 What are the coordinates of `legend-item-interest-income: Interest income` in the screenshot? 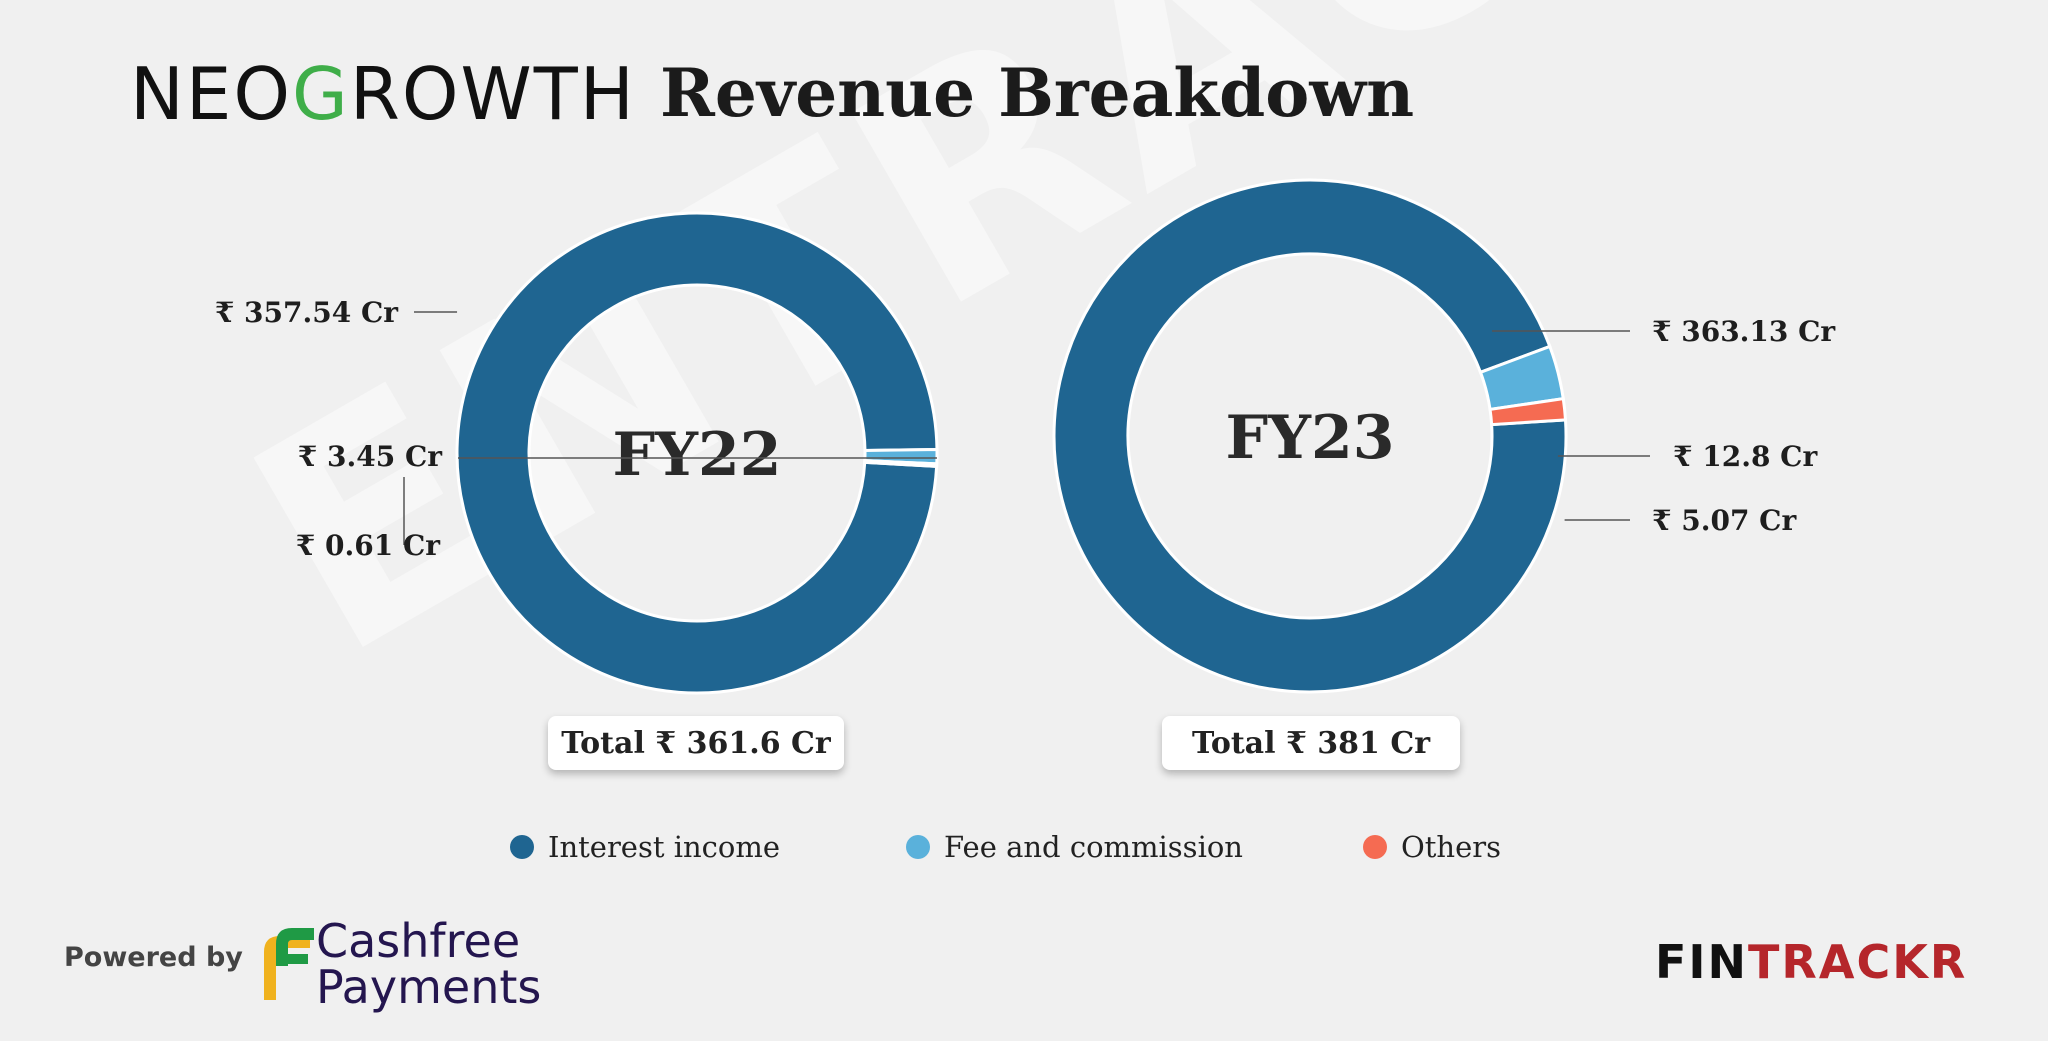 It's located at (645, 847).